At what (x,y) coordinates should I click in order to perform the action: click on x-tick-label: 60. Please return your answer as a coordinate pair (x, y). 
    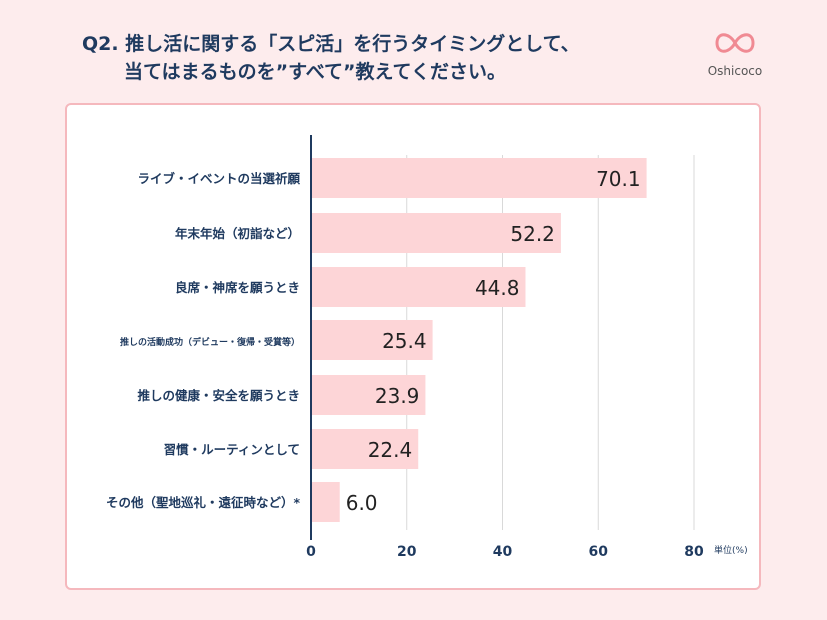
    Looking at the image, I should click on (599, 552).